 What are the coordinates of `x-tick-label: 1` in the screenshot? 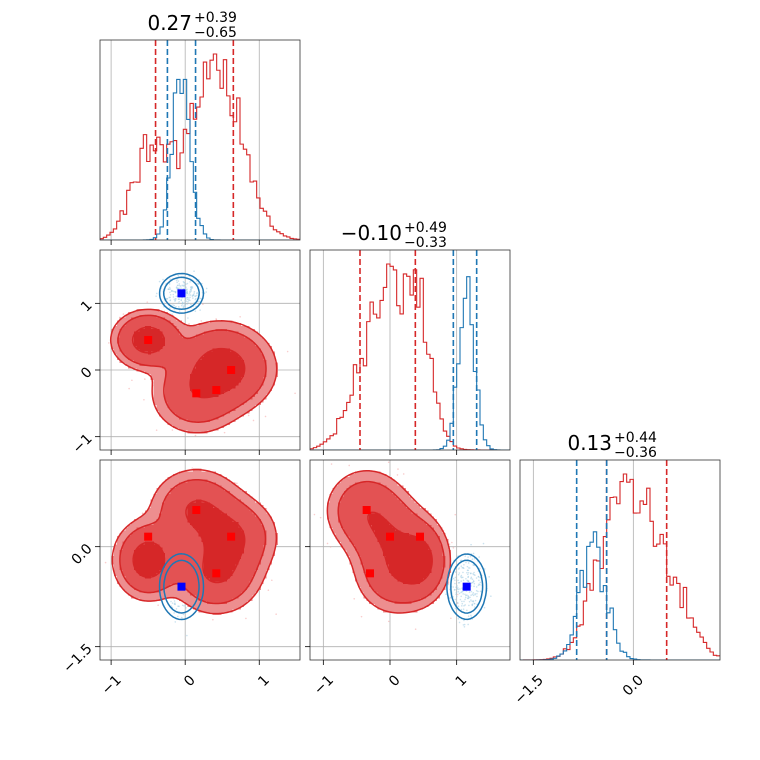 It's located at (462, 681).